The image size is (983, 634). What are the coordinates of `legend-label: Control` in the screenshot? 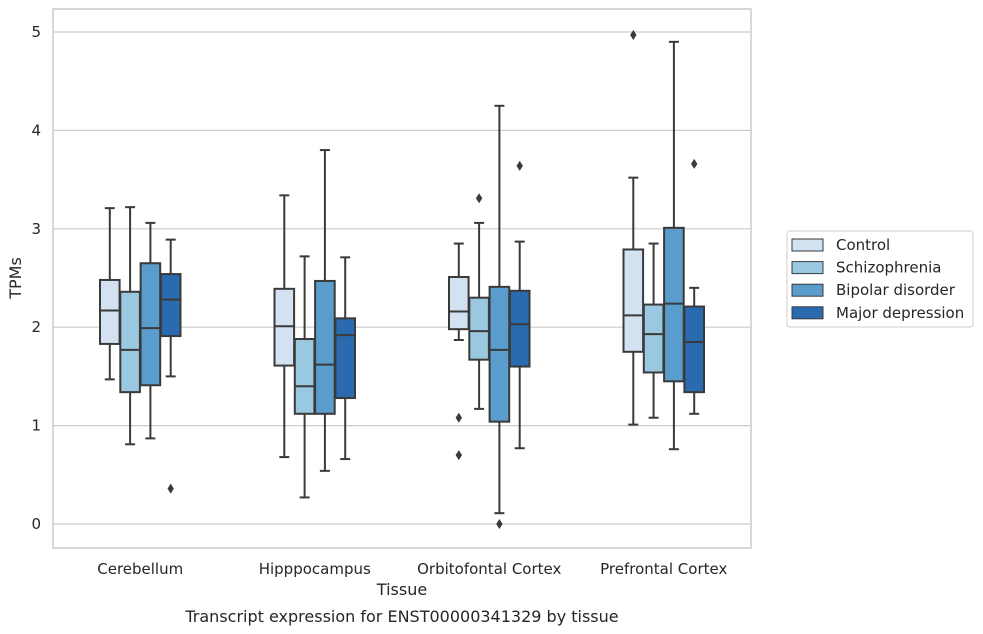 It's located at (863, 245).